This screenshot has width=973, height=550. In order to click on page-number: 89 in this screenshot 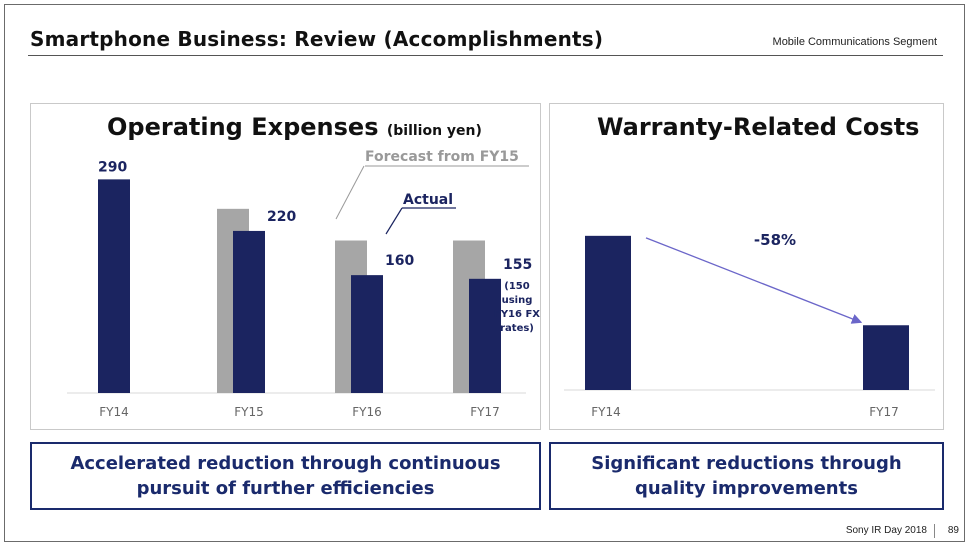, I will do `click(953, 530)`.